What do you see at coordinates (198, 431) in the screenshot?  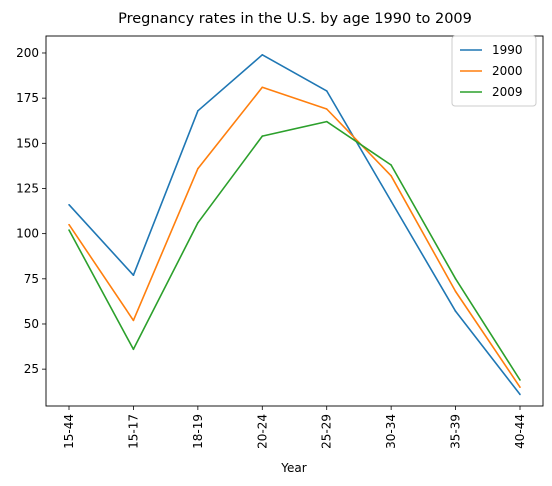 I see `x-tick-label: 18-19` at bounding box center [198, 431].